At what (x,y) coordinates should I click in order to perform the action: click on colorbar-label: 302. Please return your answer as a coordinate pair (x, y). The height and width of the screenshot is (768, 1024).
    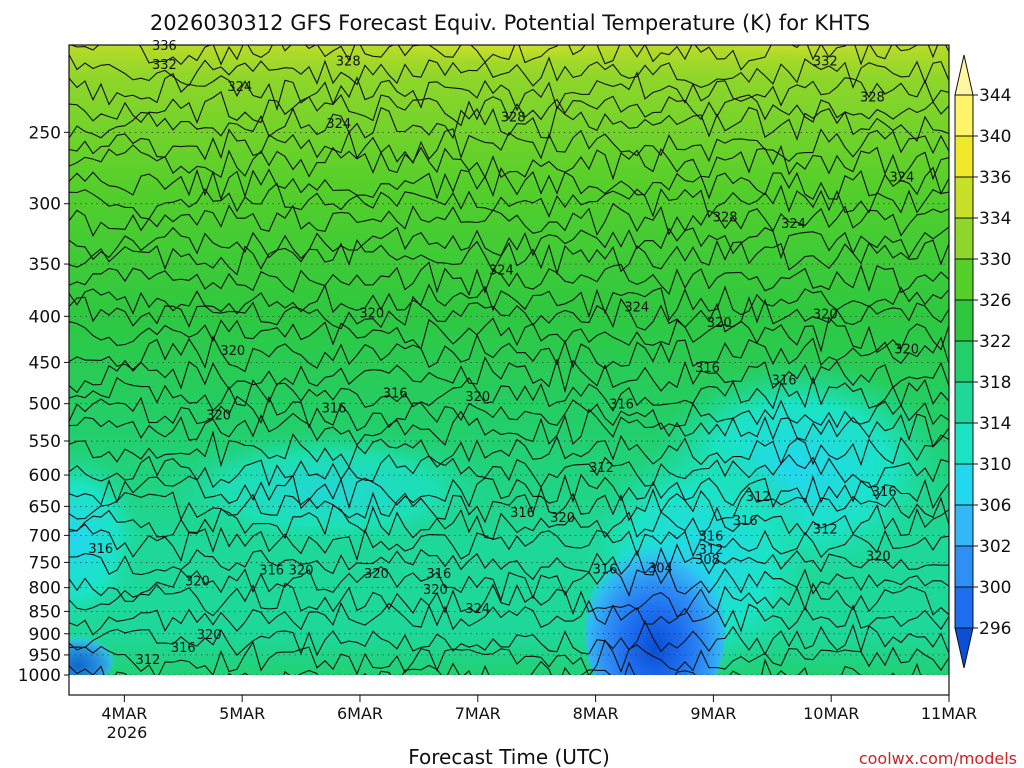
    Looking at the image, I should click on (995, 547).